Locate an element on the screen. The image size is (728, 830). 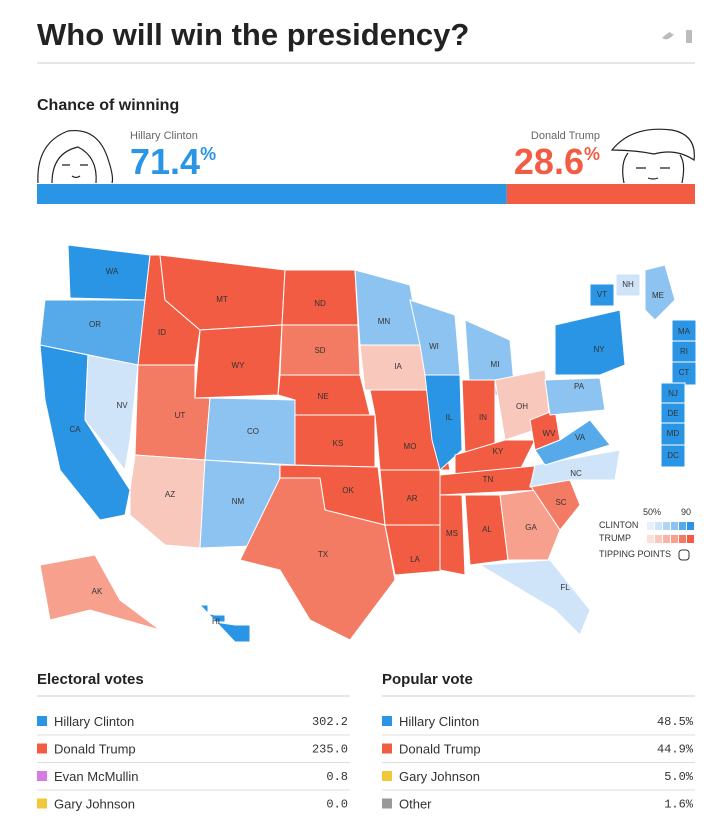
facebook-icon is located at coordinates (689, 36).